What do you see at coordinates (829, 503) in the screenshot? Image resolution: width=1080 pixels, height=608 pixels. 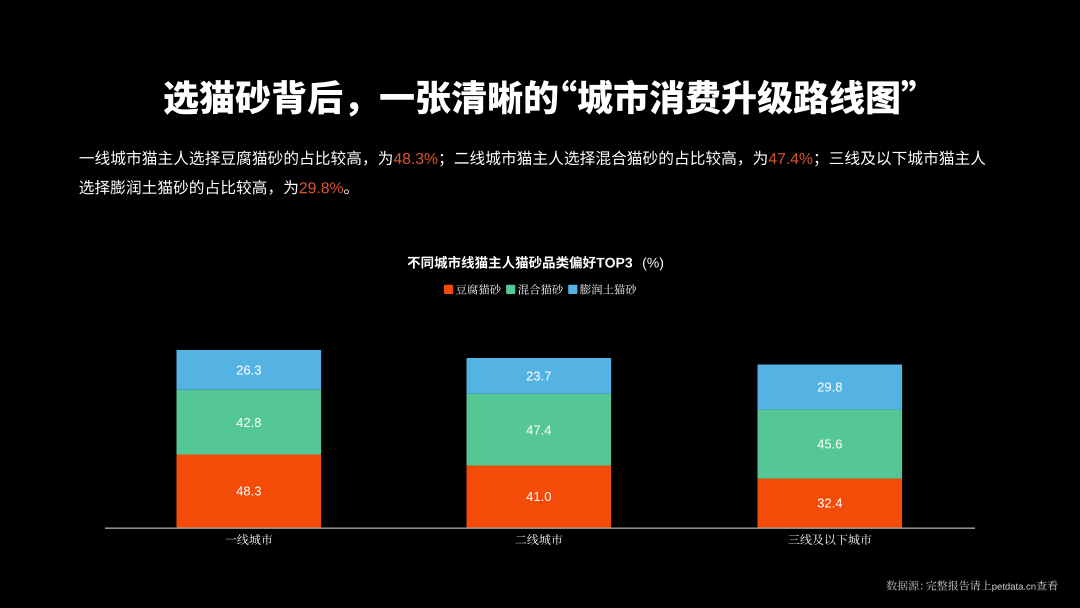 I see `svg-text: 32.4` at bounding box center [829, 503].